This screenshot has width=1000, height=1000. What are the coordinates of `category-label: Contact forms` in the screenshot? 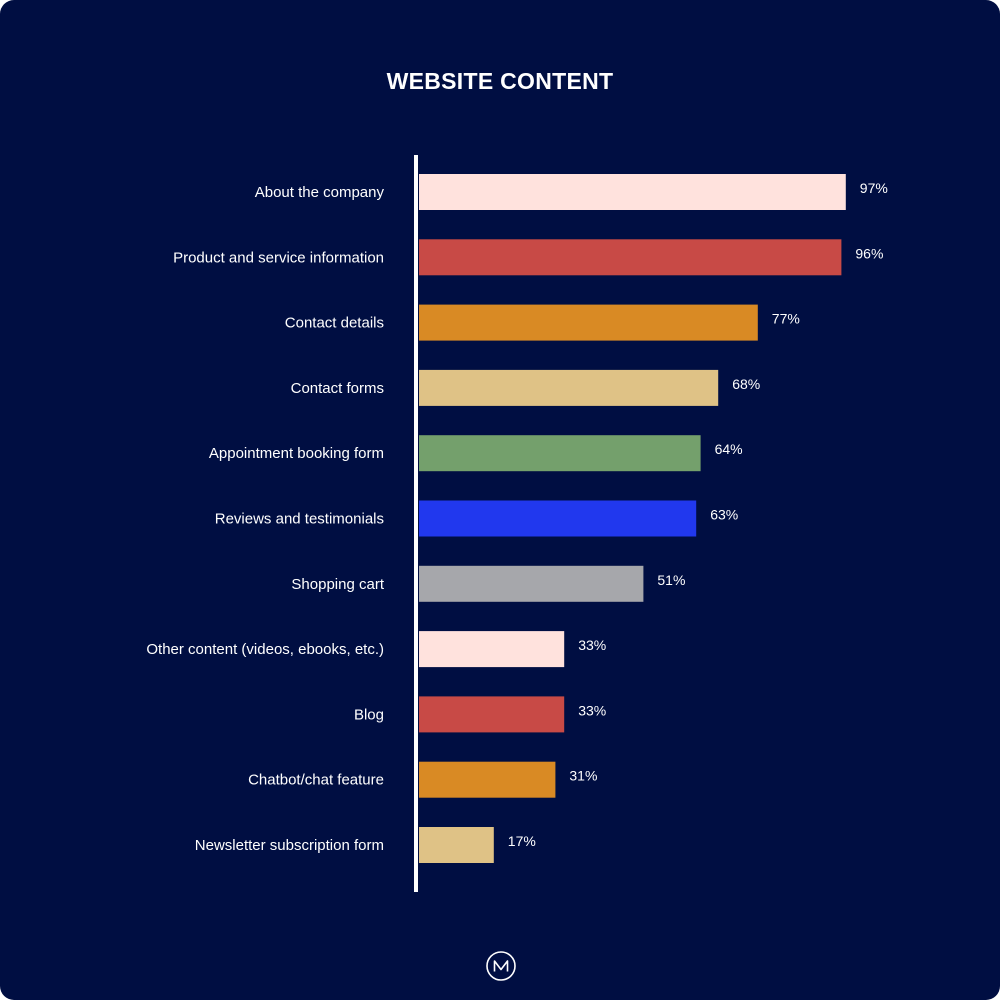 It's located at (337, 388).